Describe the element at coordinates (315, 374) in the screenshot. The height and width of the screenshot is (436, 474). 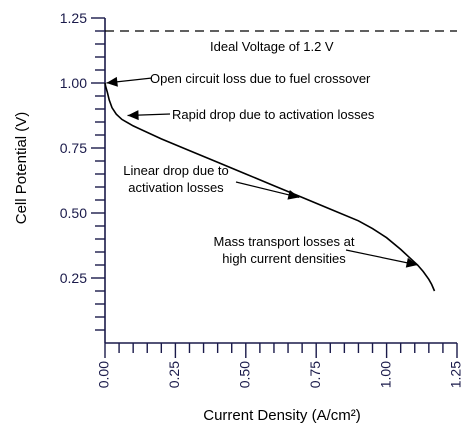
I see `x-tick-label: 0.75` at that location.